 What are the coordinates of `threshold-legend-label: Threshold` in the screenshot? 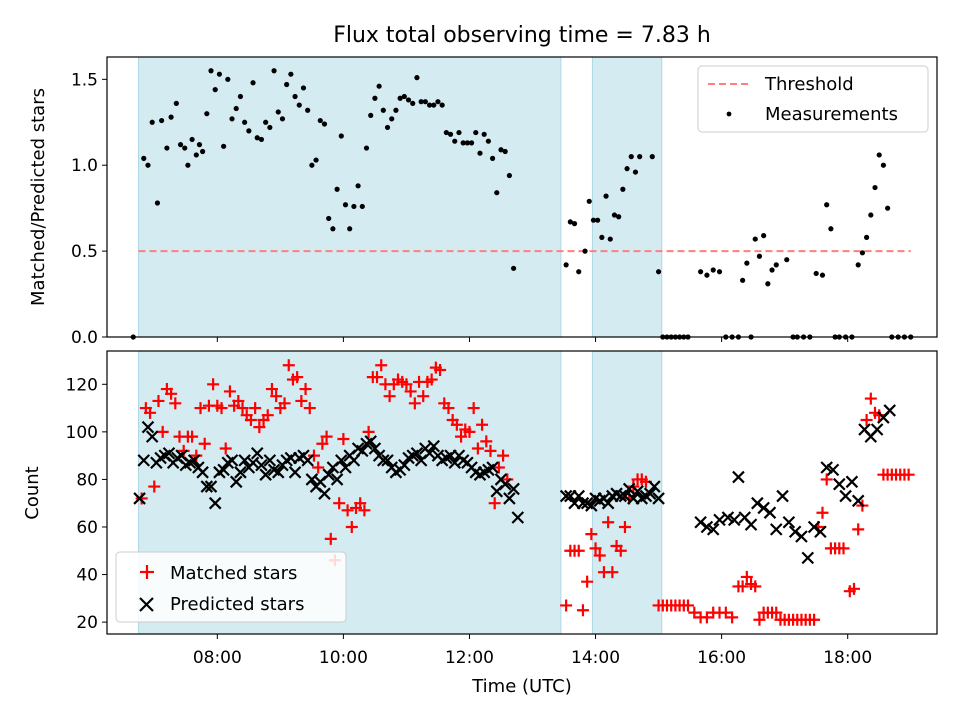 It's located at (809, 84).